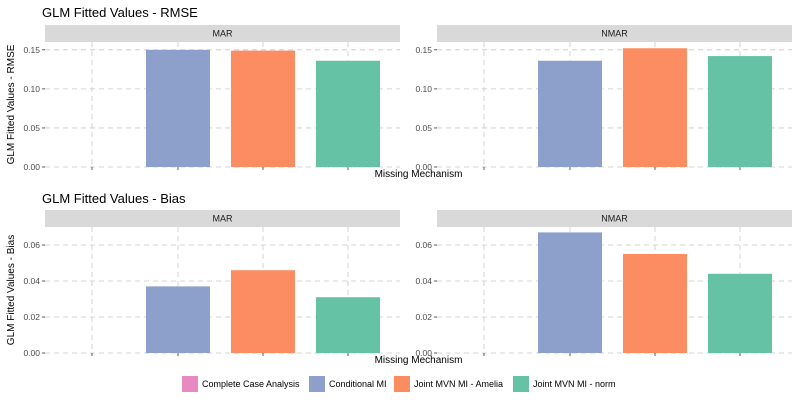 The height and width of the screenshot is (400, 800). Describe the element at coordinates (458, 384) in the screenshot. I see `legend-label: Joint MVN MI - Amelia` at that location.